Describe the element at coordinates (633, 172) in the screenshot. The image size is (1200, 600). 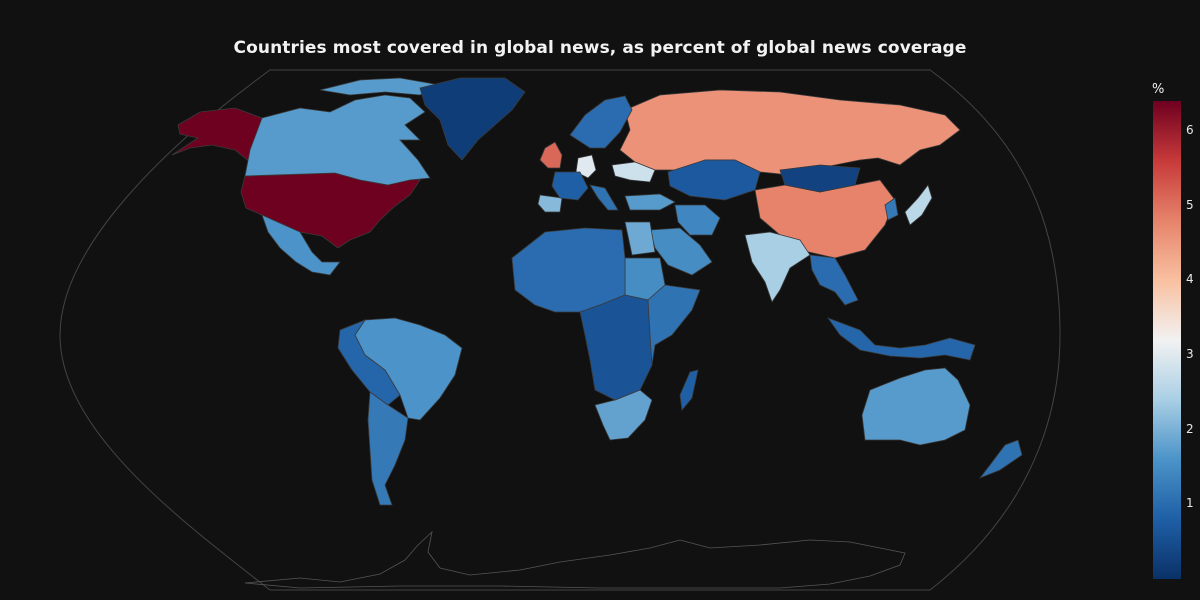
I see `country-ukraine: Ukraine: 2.8%` at that location.